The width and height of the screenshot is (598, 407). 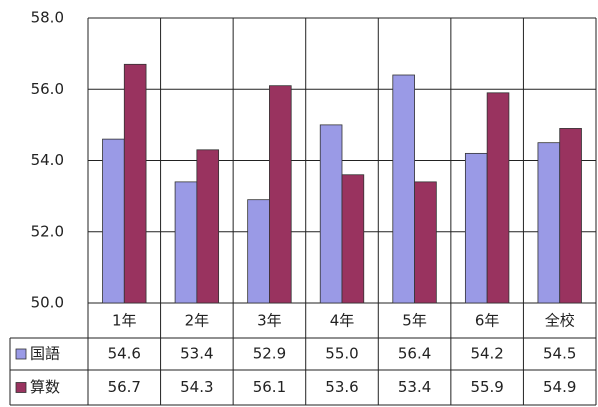 I want to click on x-tick-label: 2年, so click(x=197, y=321).